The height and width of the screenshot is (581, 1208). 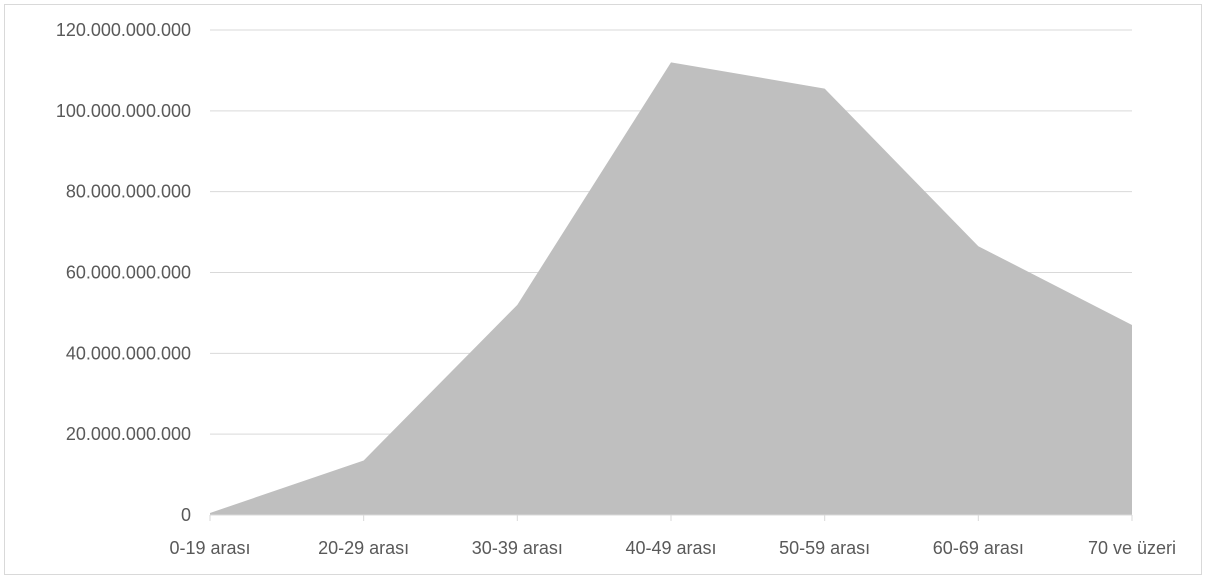 What do you see at coordinates (128, 434) in the screenshot?
I see `y-tick-label: 20.000.000.000` at bounding box center [128, 434].